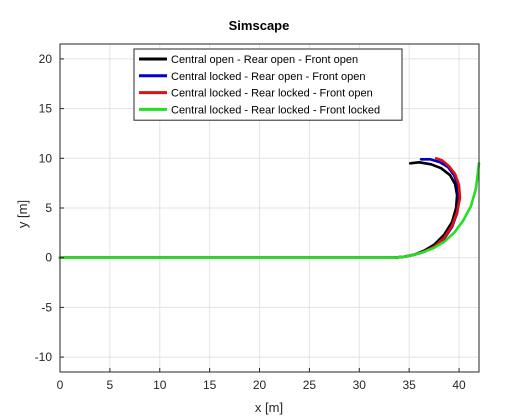  I want to click on x-axis-ticks: 0 5 10 15 20 25 30 35 40, so click(261, 380).